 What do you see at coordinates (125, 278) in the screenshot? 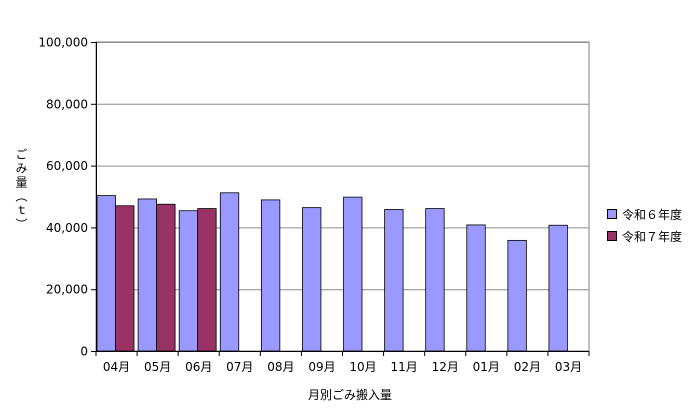
I see `bar-series-2-04月` at bounding box center [125, 278].